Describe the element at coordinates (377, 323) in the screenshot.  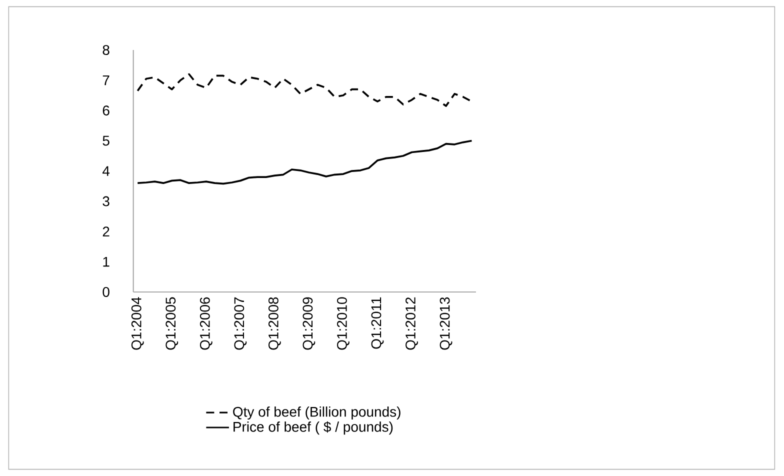
I see `x-tick-label: Q1:2011` at that location.